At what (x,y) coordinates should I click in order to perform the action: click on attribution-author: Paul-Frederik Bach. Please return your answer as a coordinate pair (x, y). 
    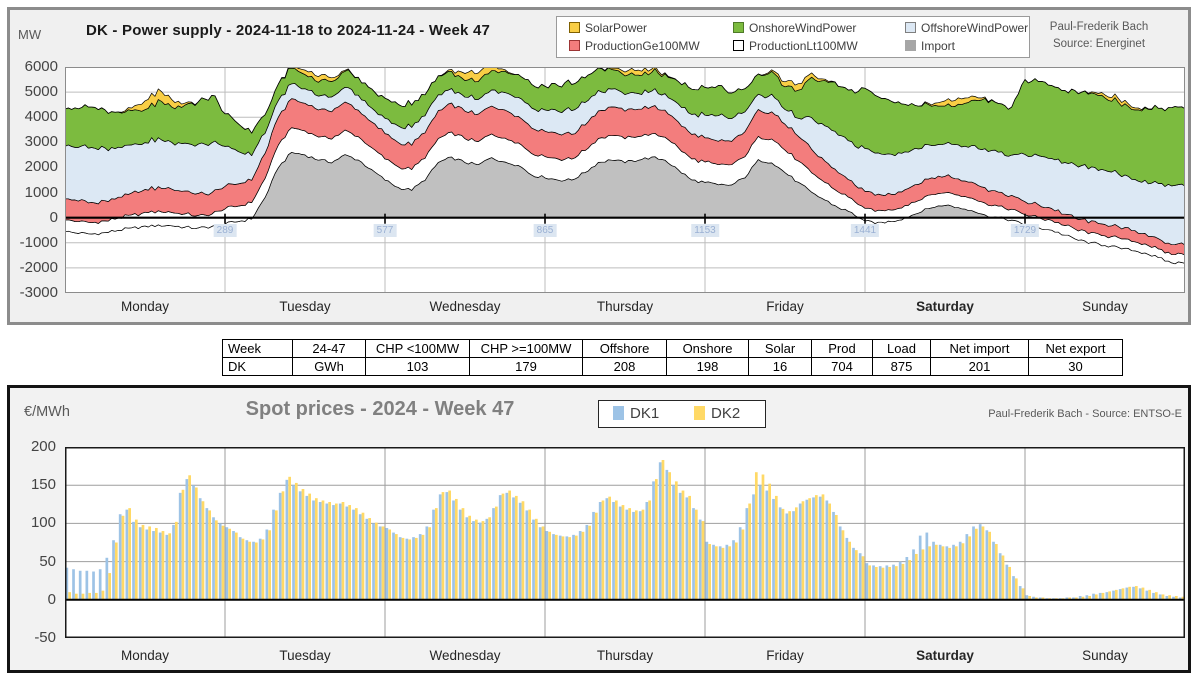
    Looking at the image, I should click on (1099, 27).